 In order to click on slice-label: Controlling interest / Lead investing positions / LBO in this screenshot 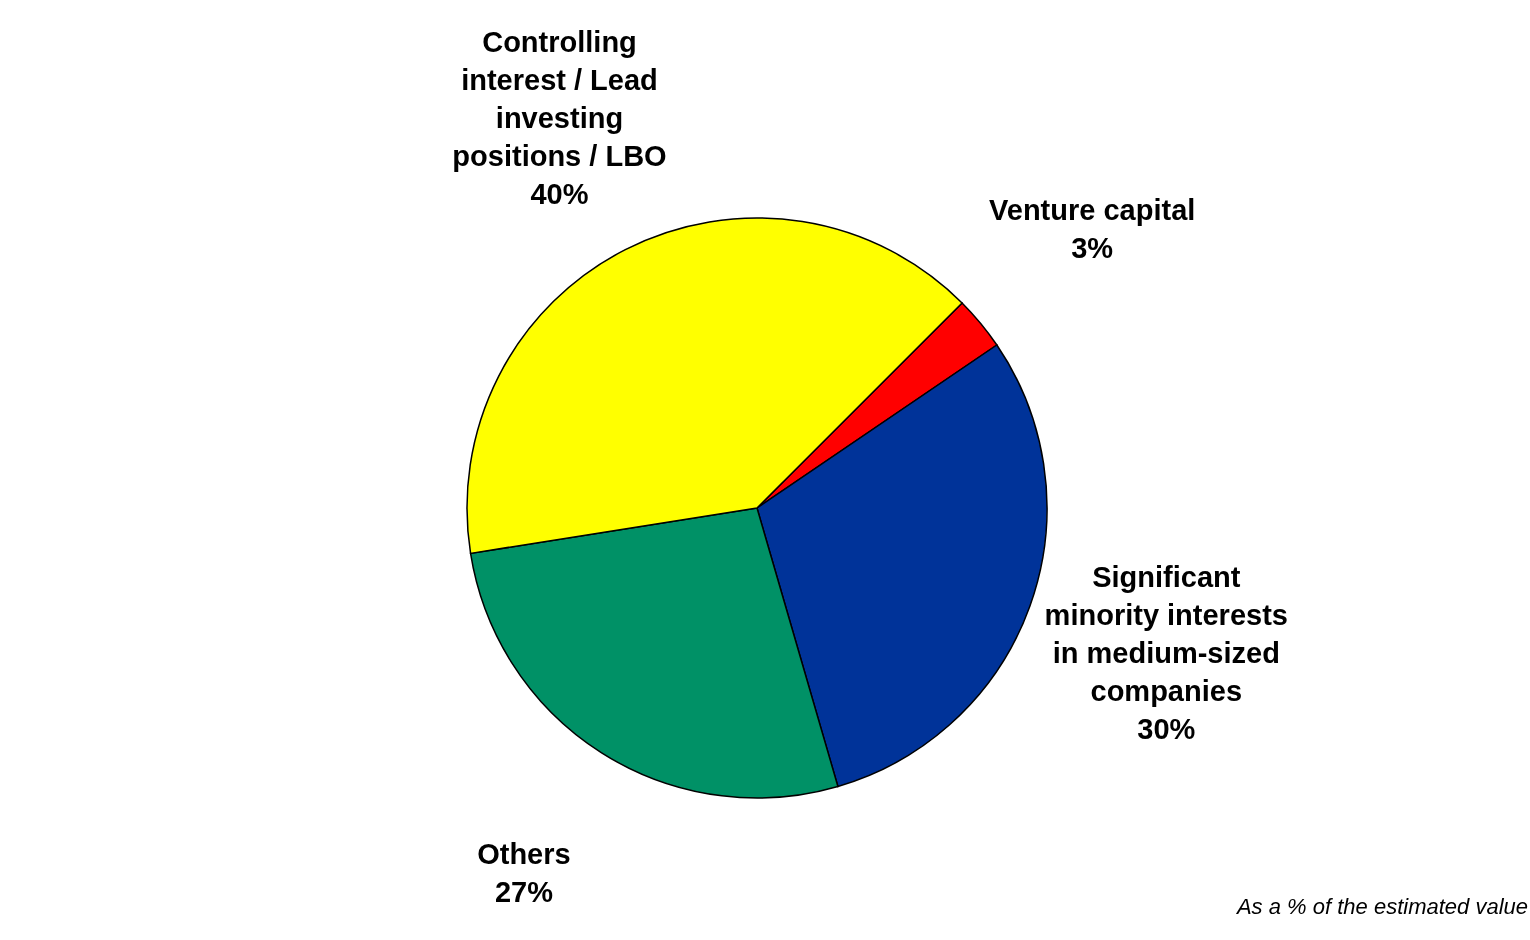, I will do `click(559, 99)`.